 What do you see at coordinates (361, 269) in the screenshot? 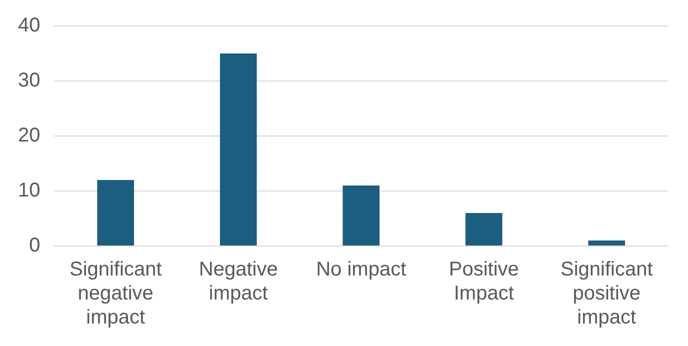
I see `x-tick-label: No impact` at bounding box center [361, 269].